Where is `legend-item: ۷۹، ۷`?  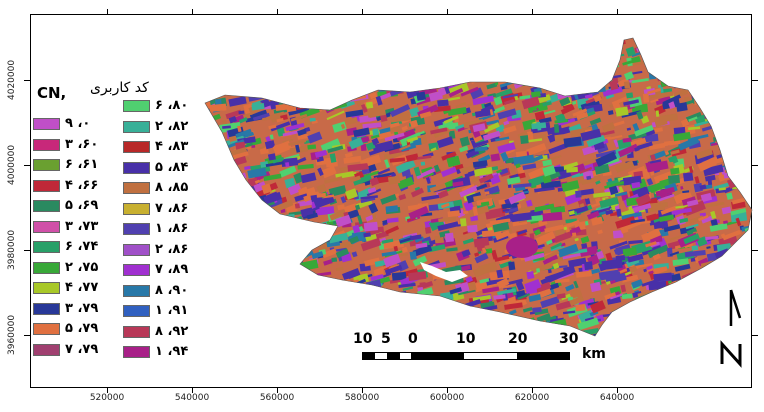
legend-item: ۷۹، ۷ is located at coordinates (81, 350).